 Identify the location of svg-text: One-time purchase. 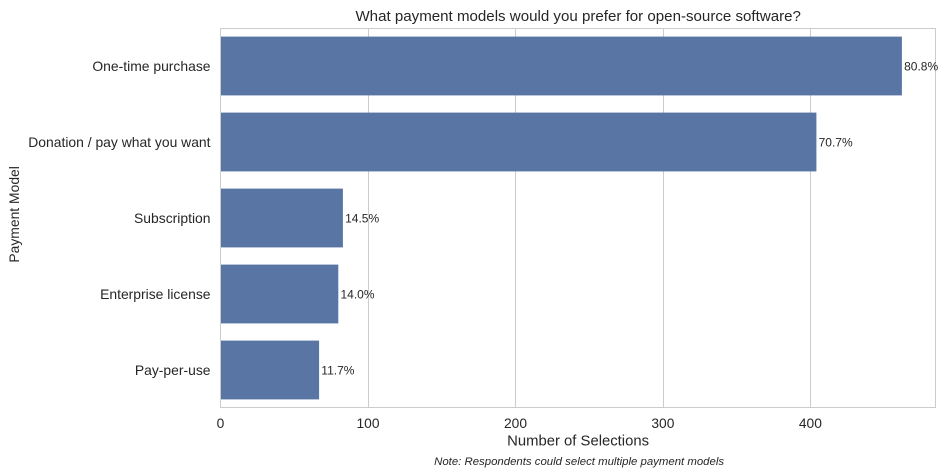
(151, 66).